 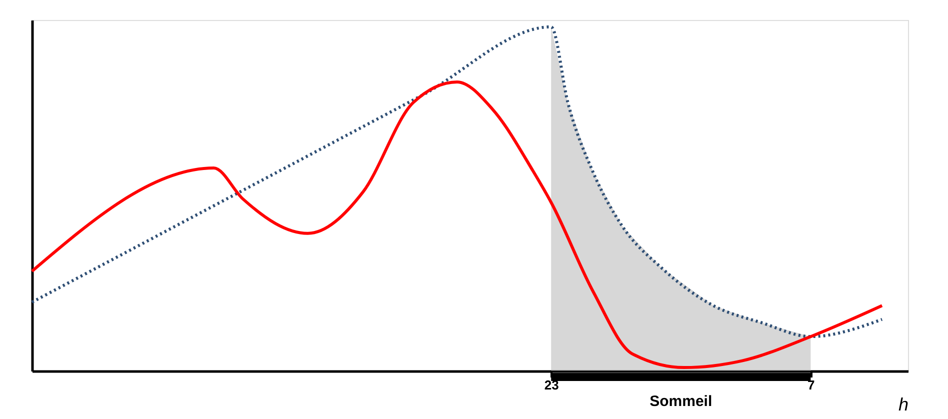 What do you see at coordinates (681, 401) in the screenshot?
I see `text: Sommeil` at bounding box center [681, 401].